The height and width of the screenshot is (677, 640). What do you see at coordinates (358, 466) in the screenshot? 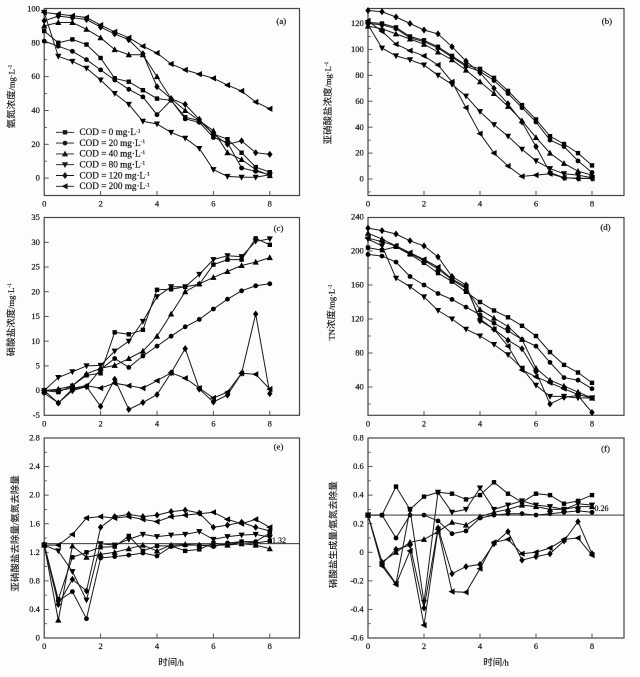
I see `svg-text: 0.6` at bounding box center [358, 466].